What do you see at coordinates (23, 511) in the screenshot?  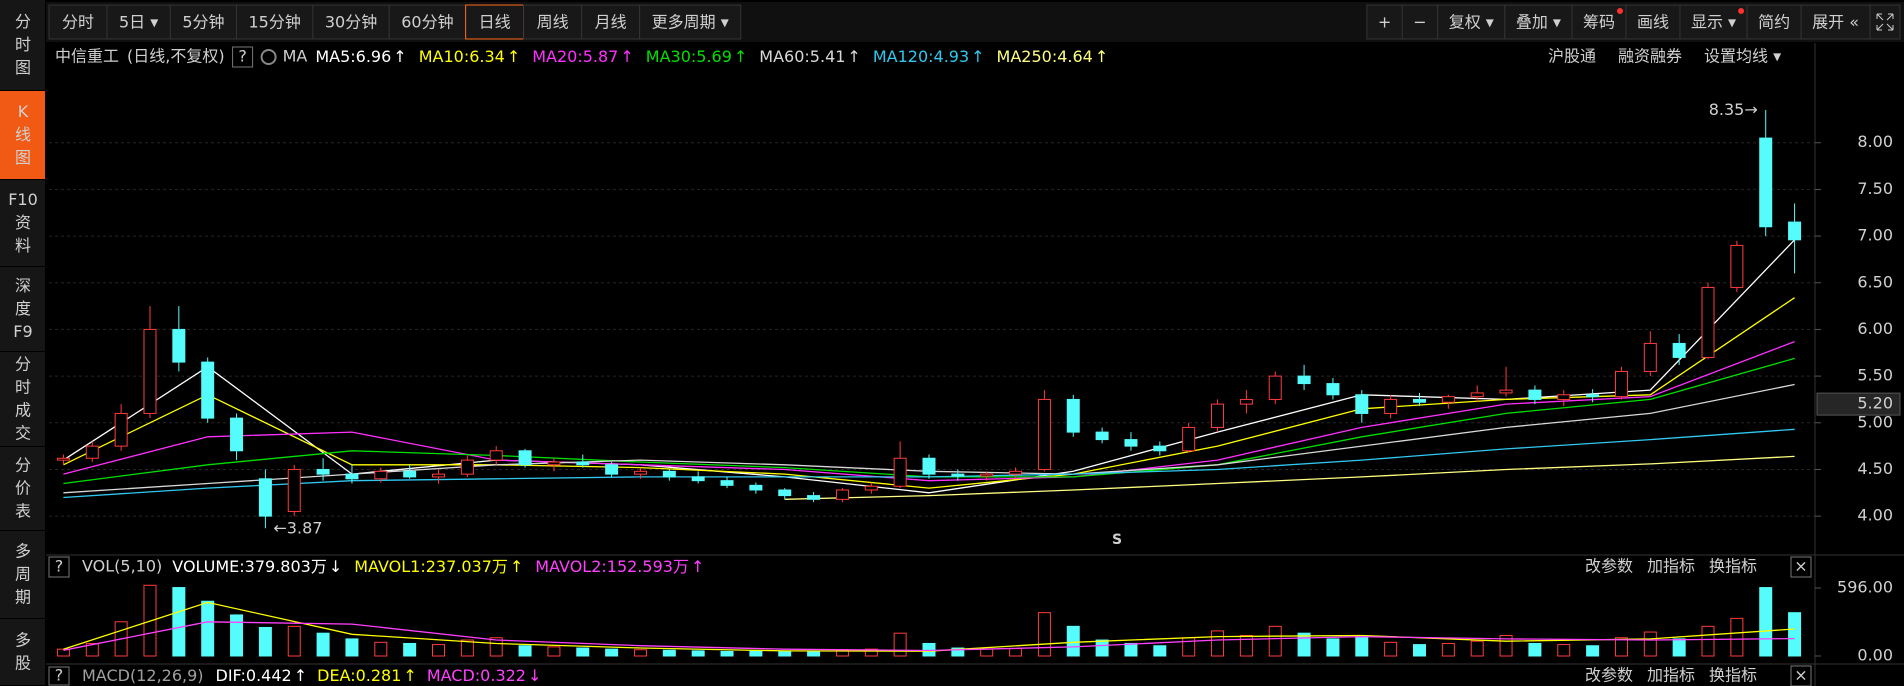 I see `sidebar-tab-label: 表` at bounding box center [23, 511].